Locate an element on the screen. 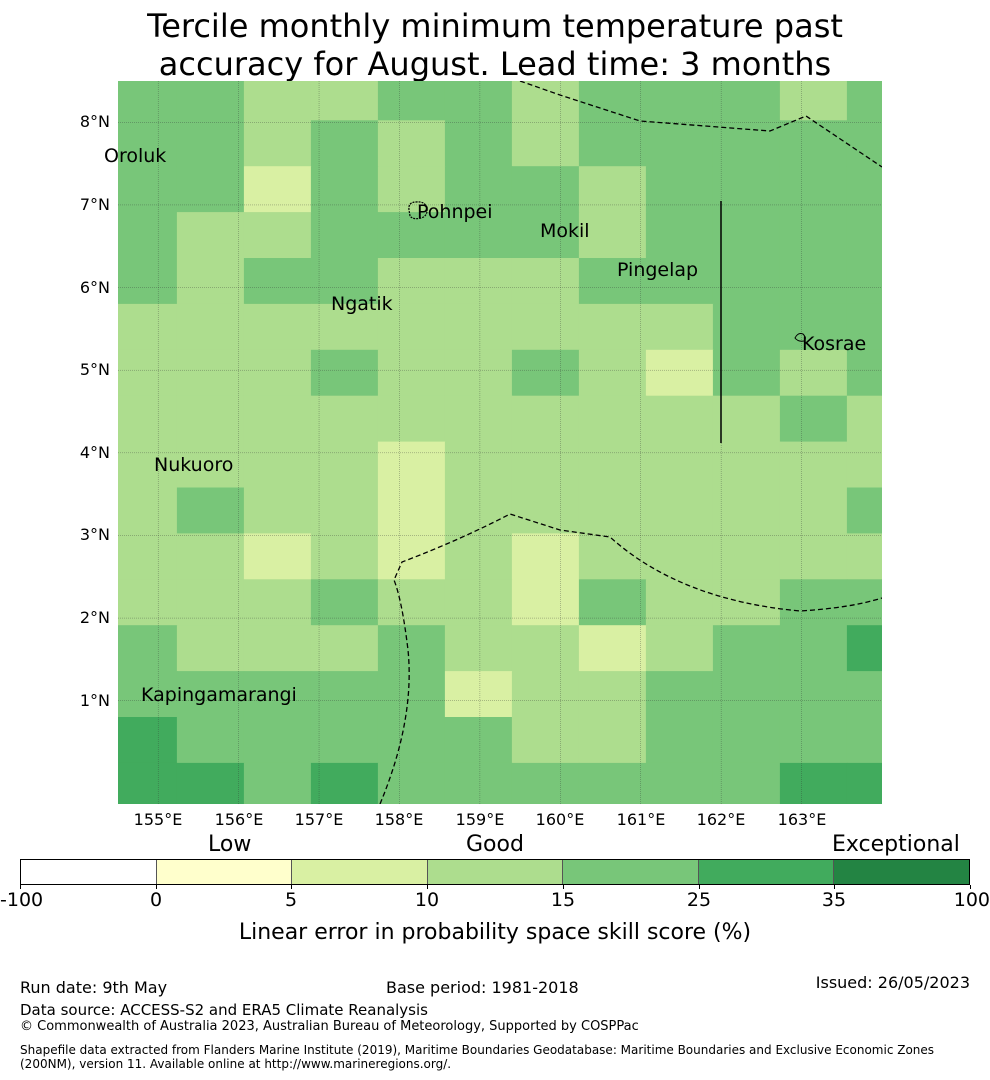  colorbar-tick-label: 10 is located at coordinates (427, 900).